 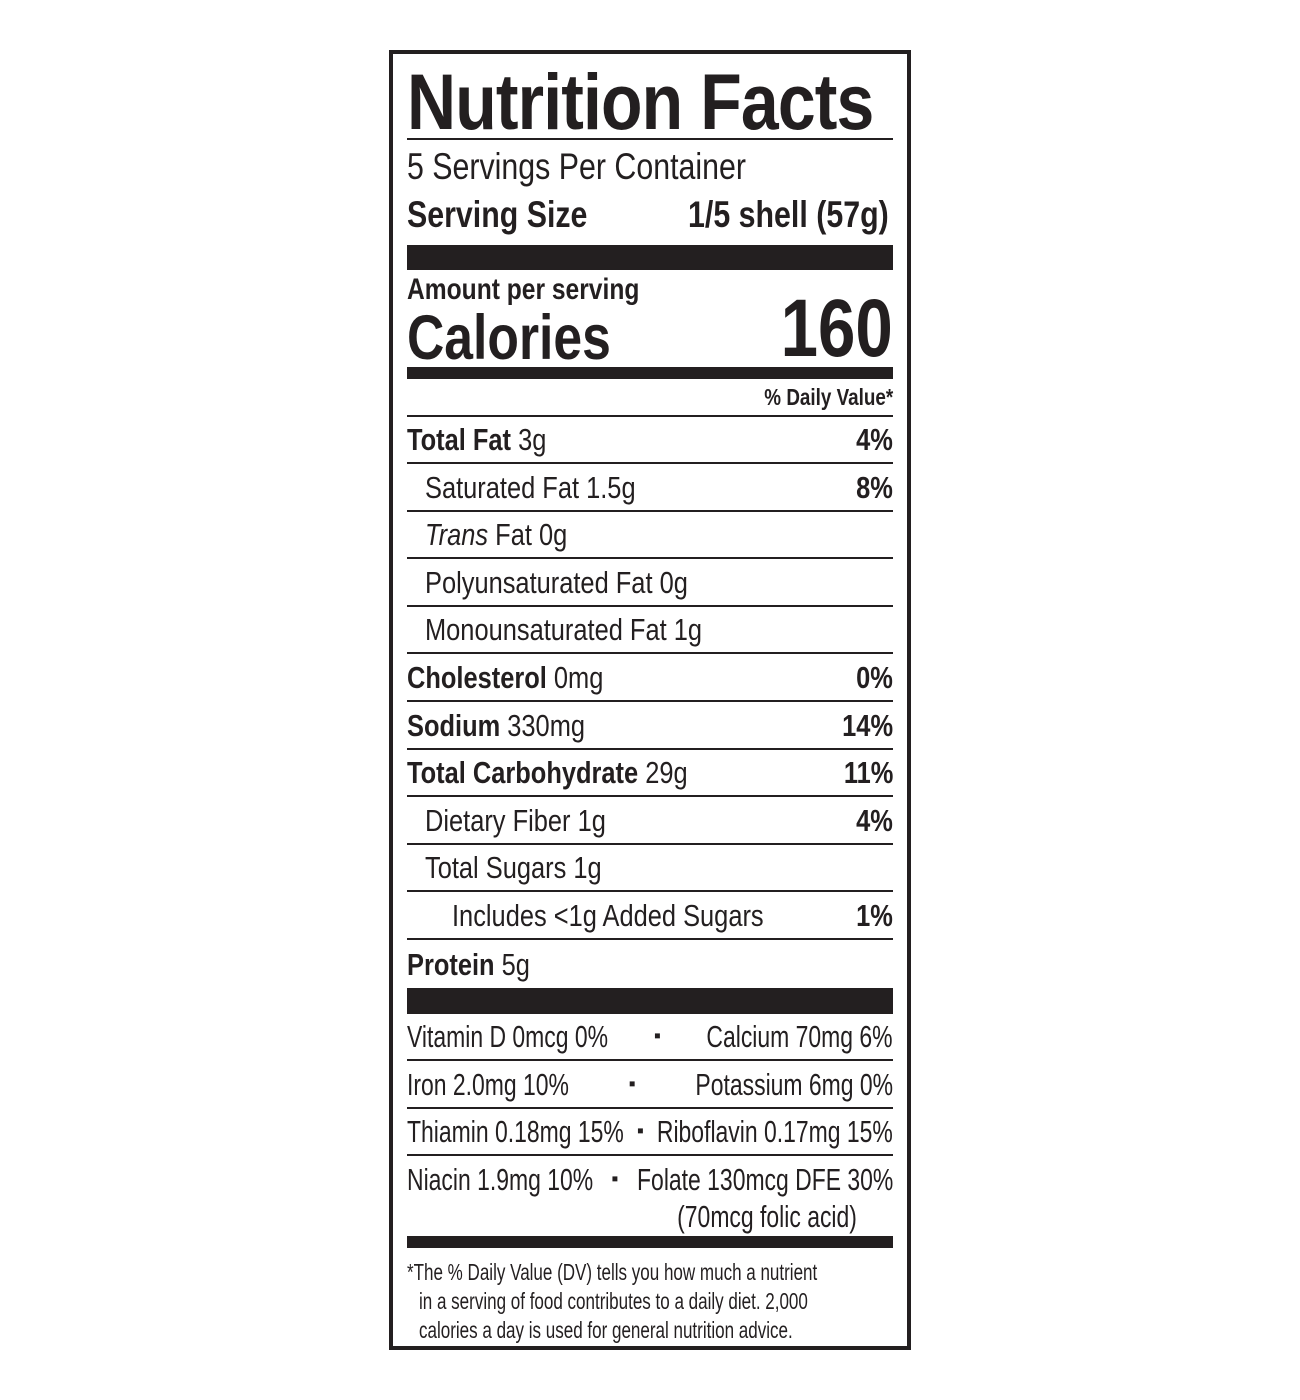 What do you see at coordinates (650, 679) in the screenshot?
I see `nutrient-row: Cholesterol 0mg 0%` at bounding box center [650, 679].